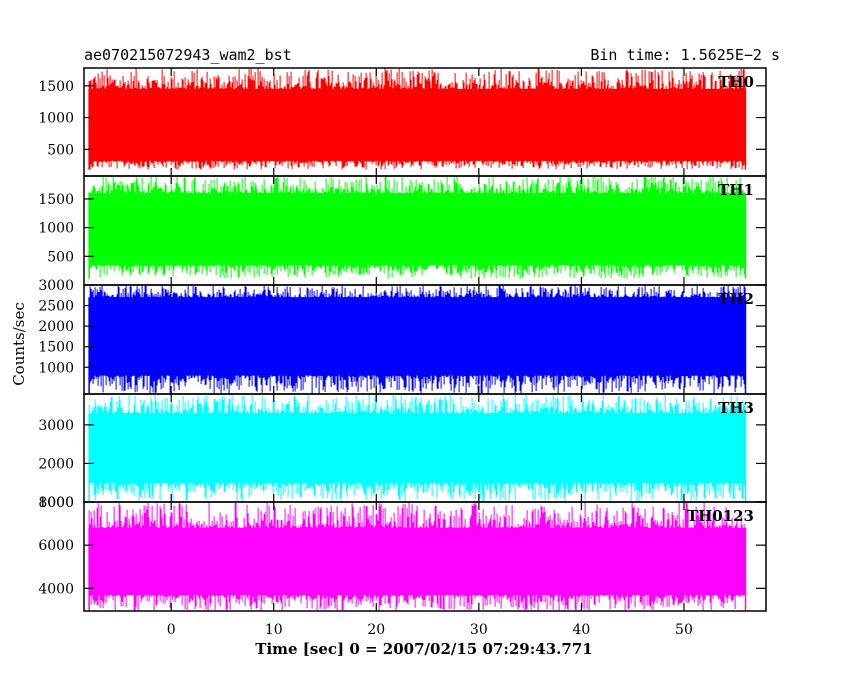 The image size is (850, 680). What do you see at coordinates (171, 630) in the screenshot?
I see `x-tick-label: 0` at bounding box center [171, 630].